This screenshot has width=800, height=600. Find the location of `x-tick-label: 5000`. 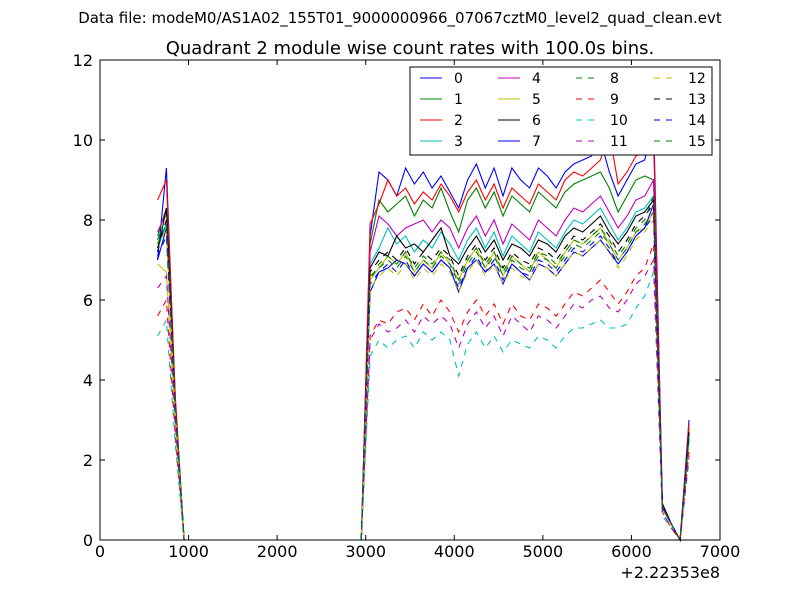

x-tick-label: 5000 is located at coordinates (542, 551).